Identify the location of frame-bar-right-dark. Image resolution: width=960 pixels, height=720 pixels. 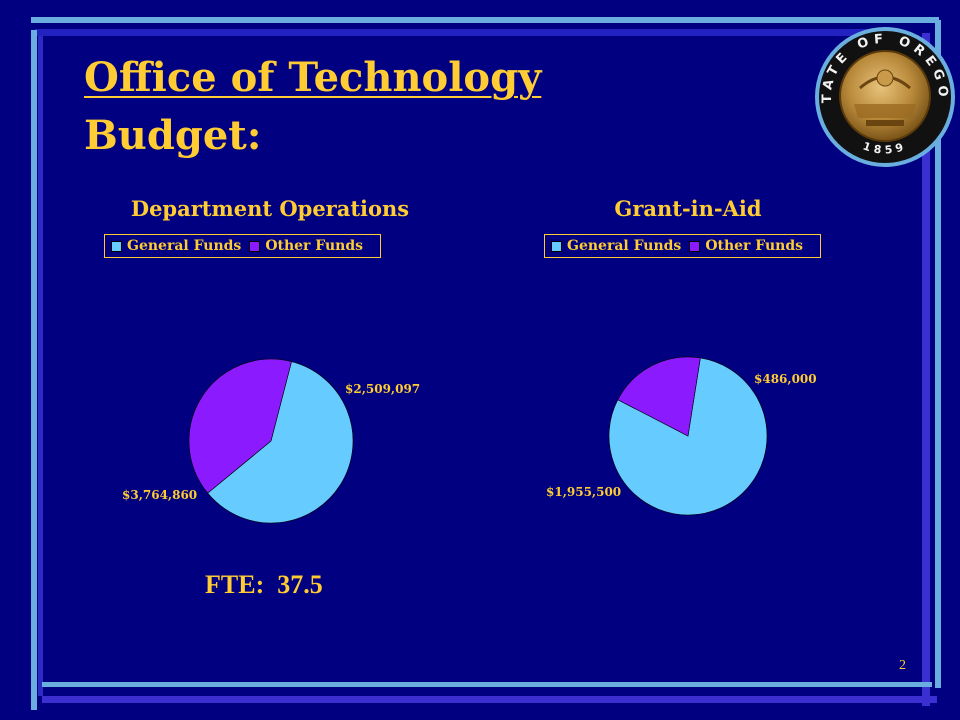
(926, 369).